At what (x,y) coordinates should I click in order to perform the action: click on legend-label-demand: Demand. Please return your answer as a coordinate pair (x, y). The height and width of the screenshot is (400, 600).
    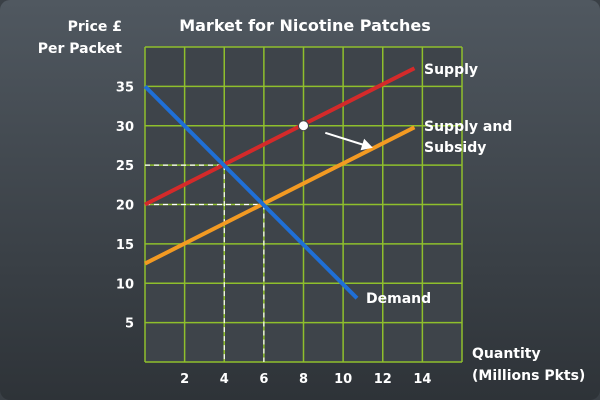
    Looking at the image, I should click on (398, 299).